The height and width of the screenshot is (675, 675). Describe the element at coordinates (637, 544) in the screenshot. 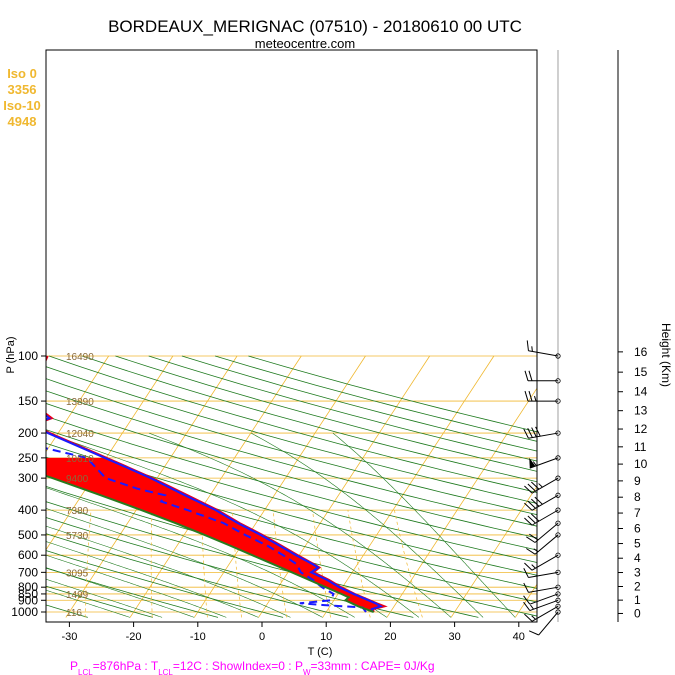

I see `height-tick-label: 5` at that location.